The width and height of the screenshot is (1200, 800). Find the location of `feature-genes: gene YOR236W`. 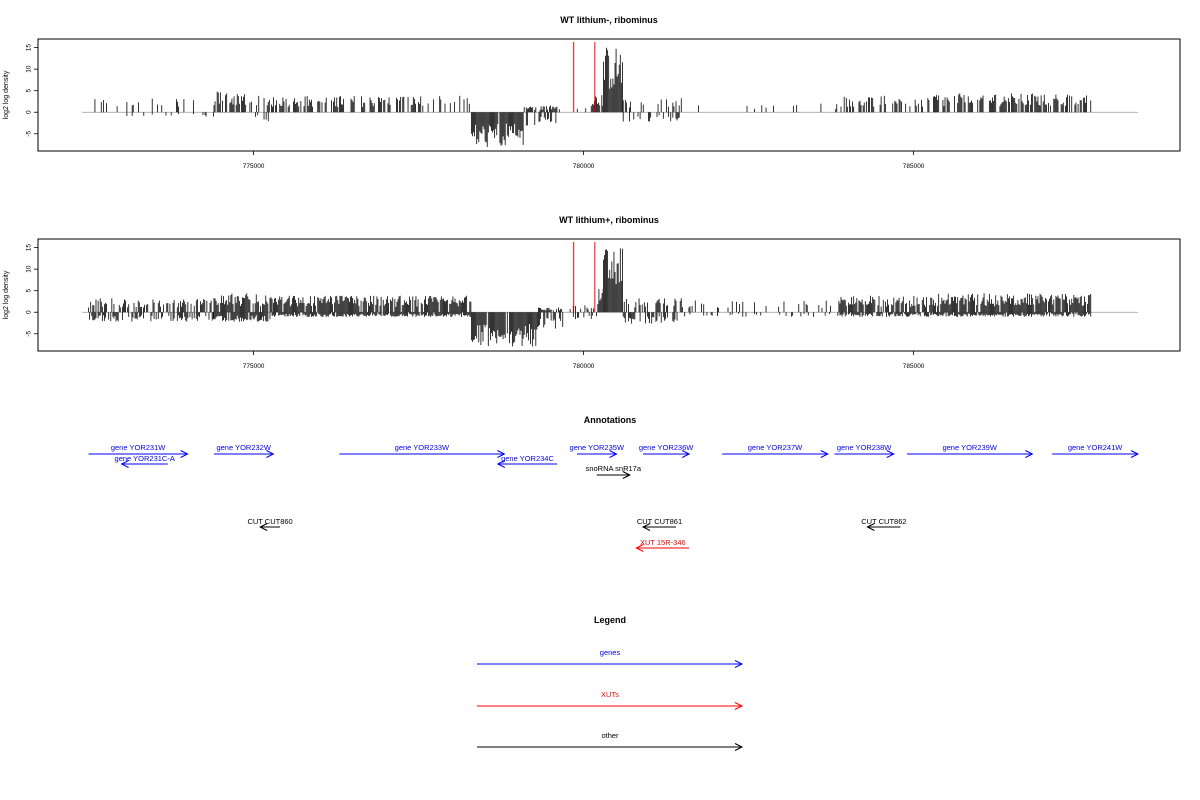

feature-genes: gene YOR236W is located at coordinates (666, 450).